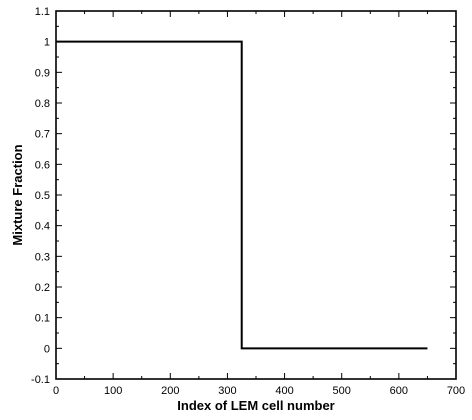 The height and width of the screenshot is (420, 472). What do you see at coordinates (42, 12) in the screenshot?
I see `y-tick-label: 1.1` at bounding box center [42, 12].